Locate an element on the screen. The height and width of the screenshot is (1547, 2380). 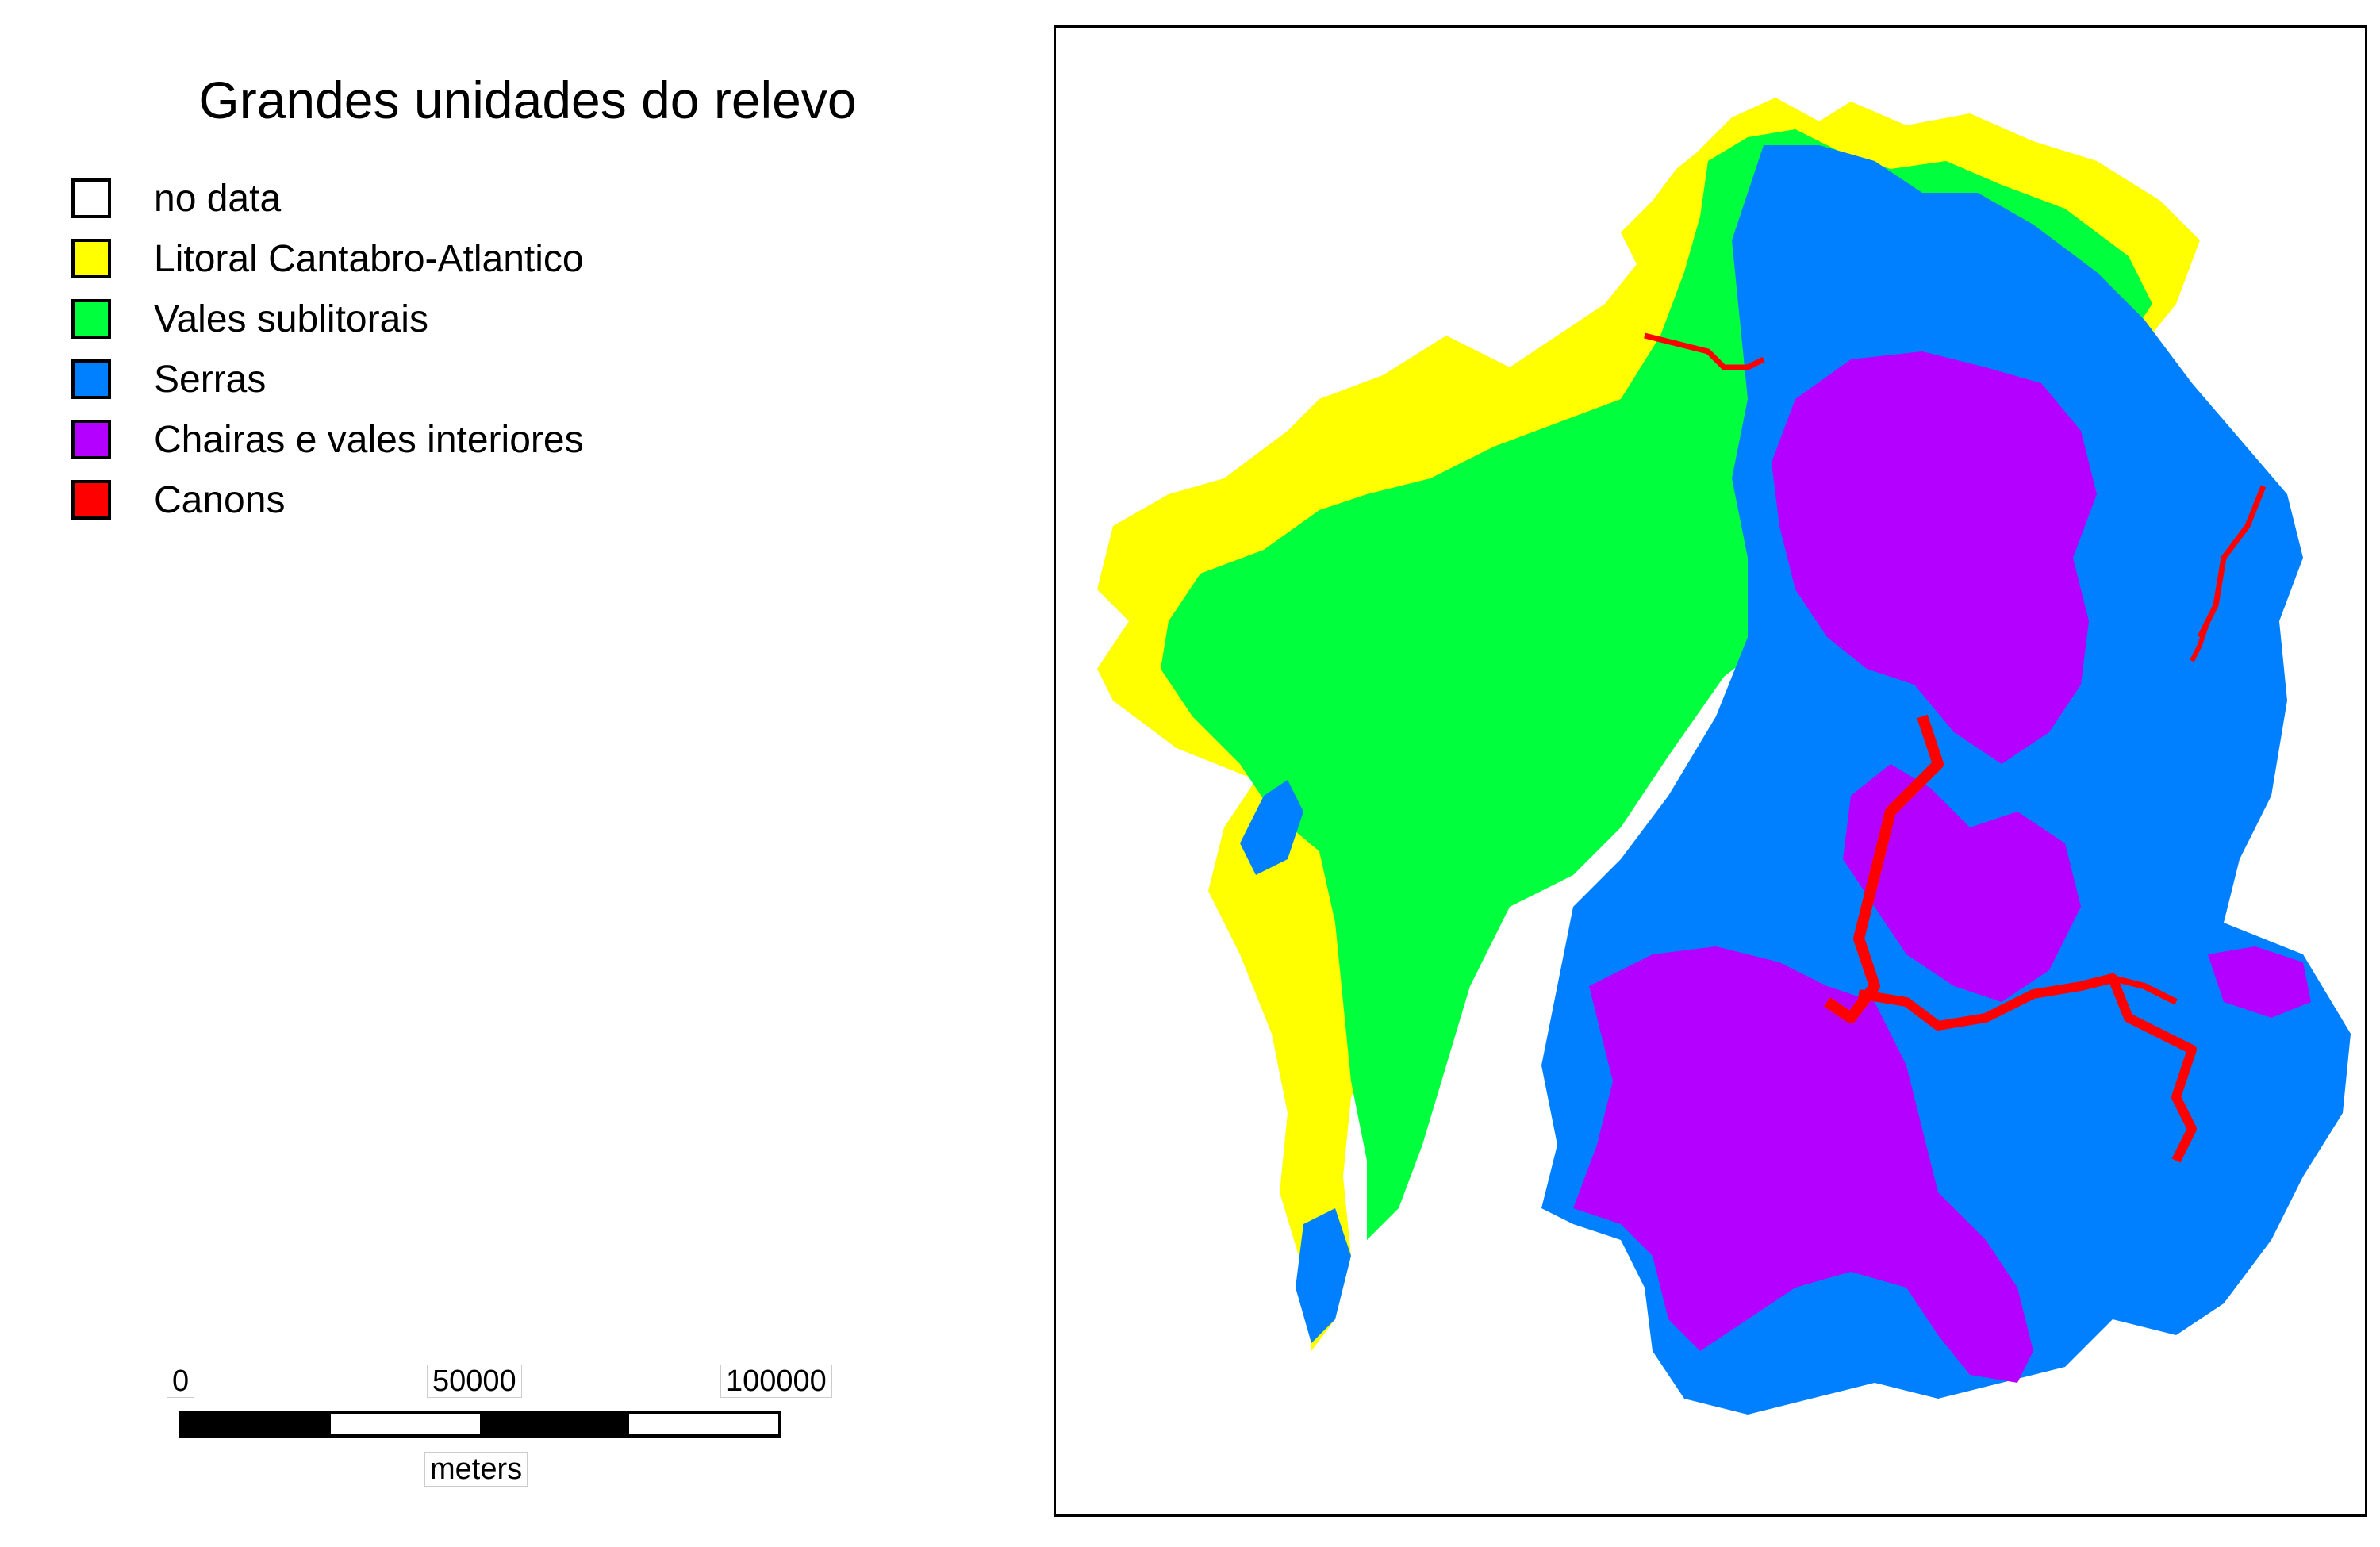
legend-item-serras: Serras is located at coordinates (428, 389).